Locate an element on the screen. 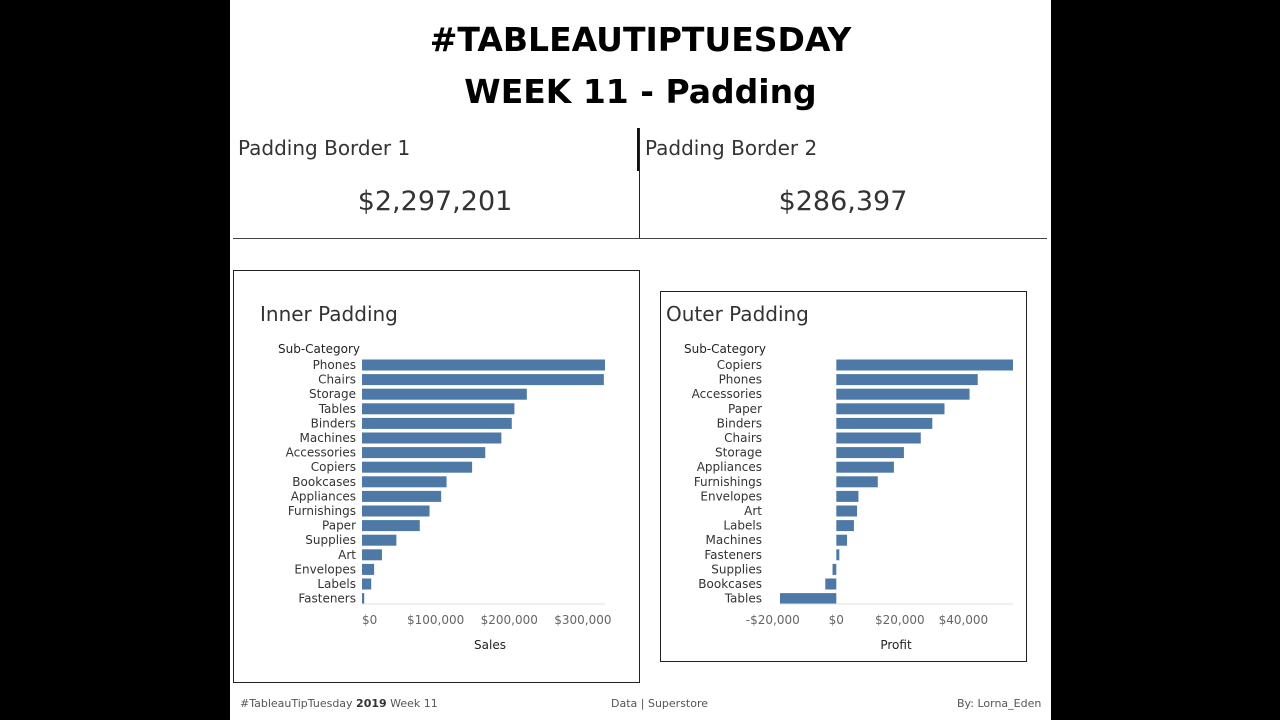 The image size is (1280, 720). tick-label: $100,000 is located at coordinates (435, 620).